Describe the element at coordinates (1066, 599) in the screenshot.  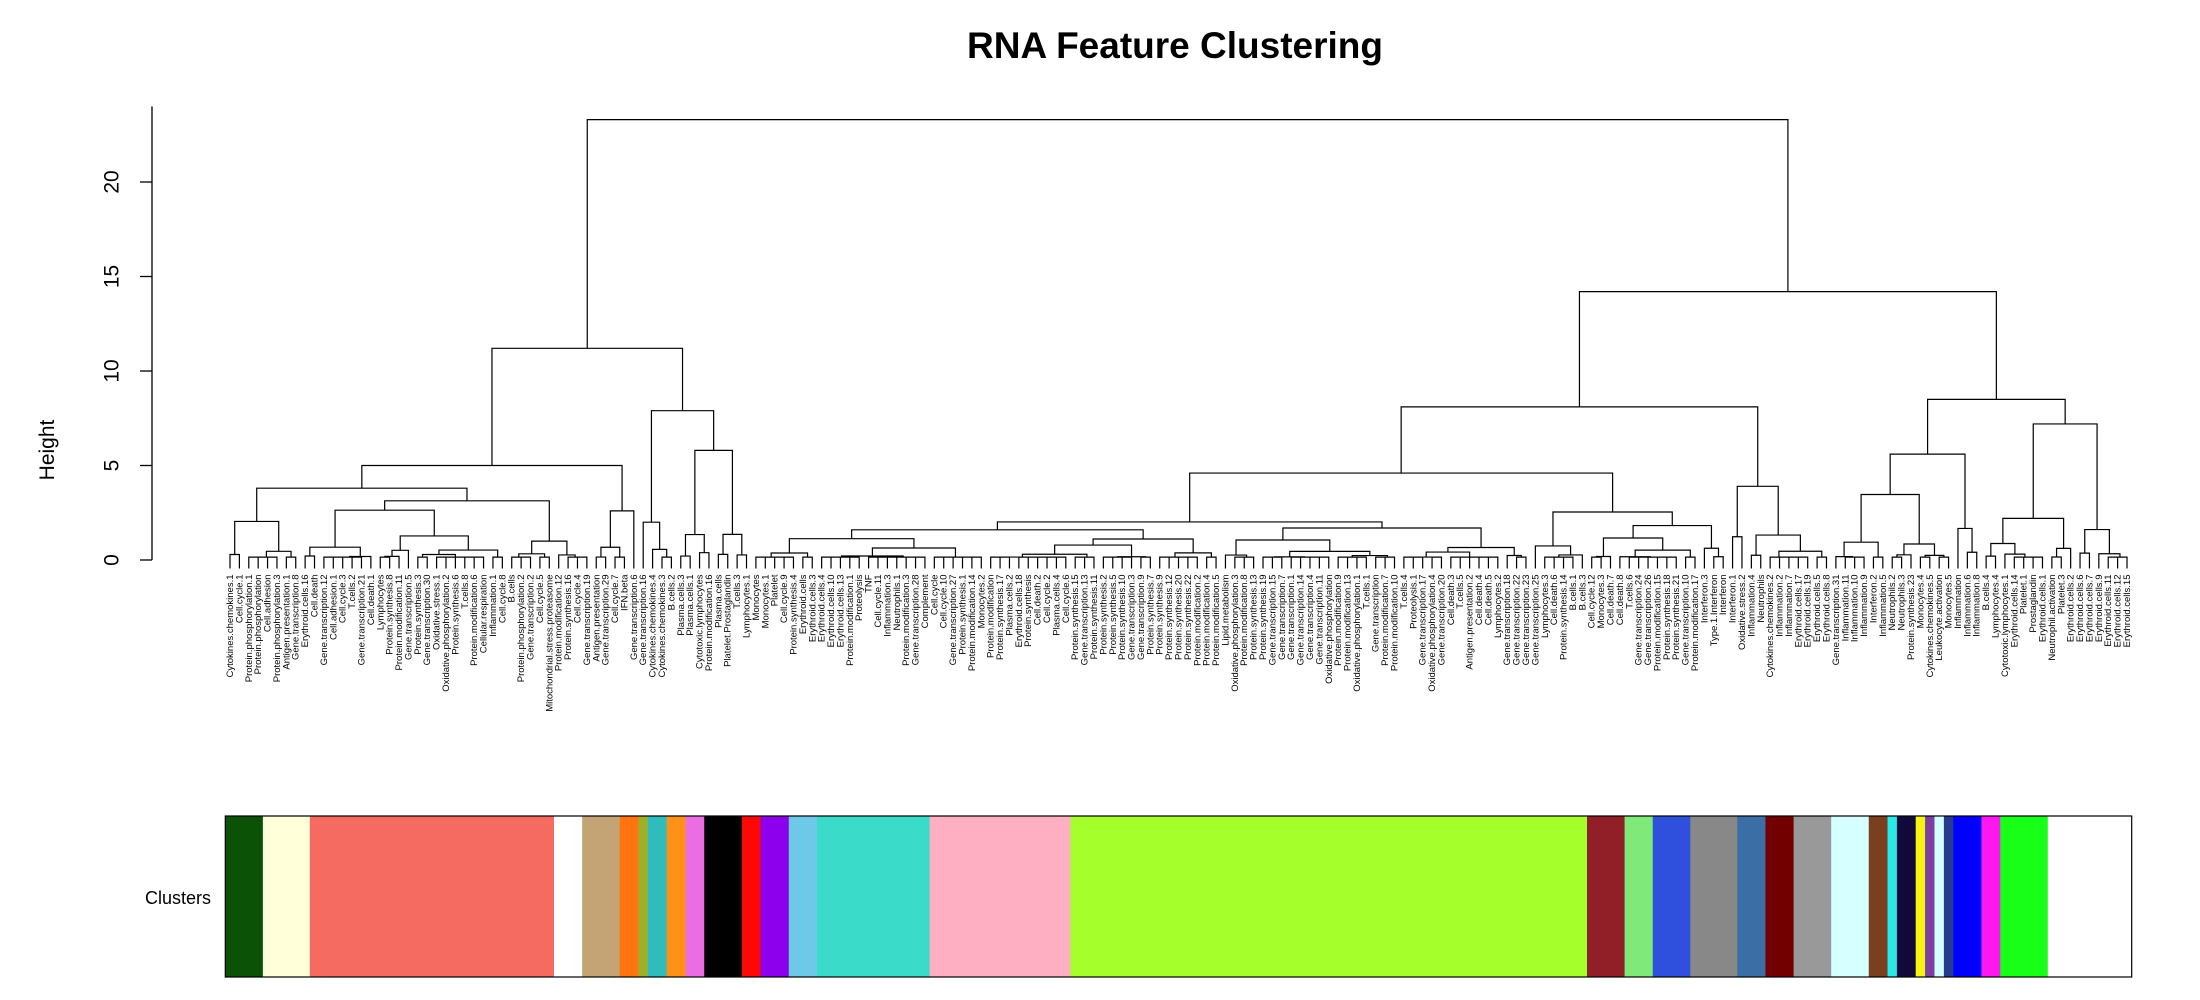
I see `leaf-label: Cell.cycle.6` at that location.